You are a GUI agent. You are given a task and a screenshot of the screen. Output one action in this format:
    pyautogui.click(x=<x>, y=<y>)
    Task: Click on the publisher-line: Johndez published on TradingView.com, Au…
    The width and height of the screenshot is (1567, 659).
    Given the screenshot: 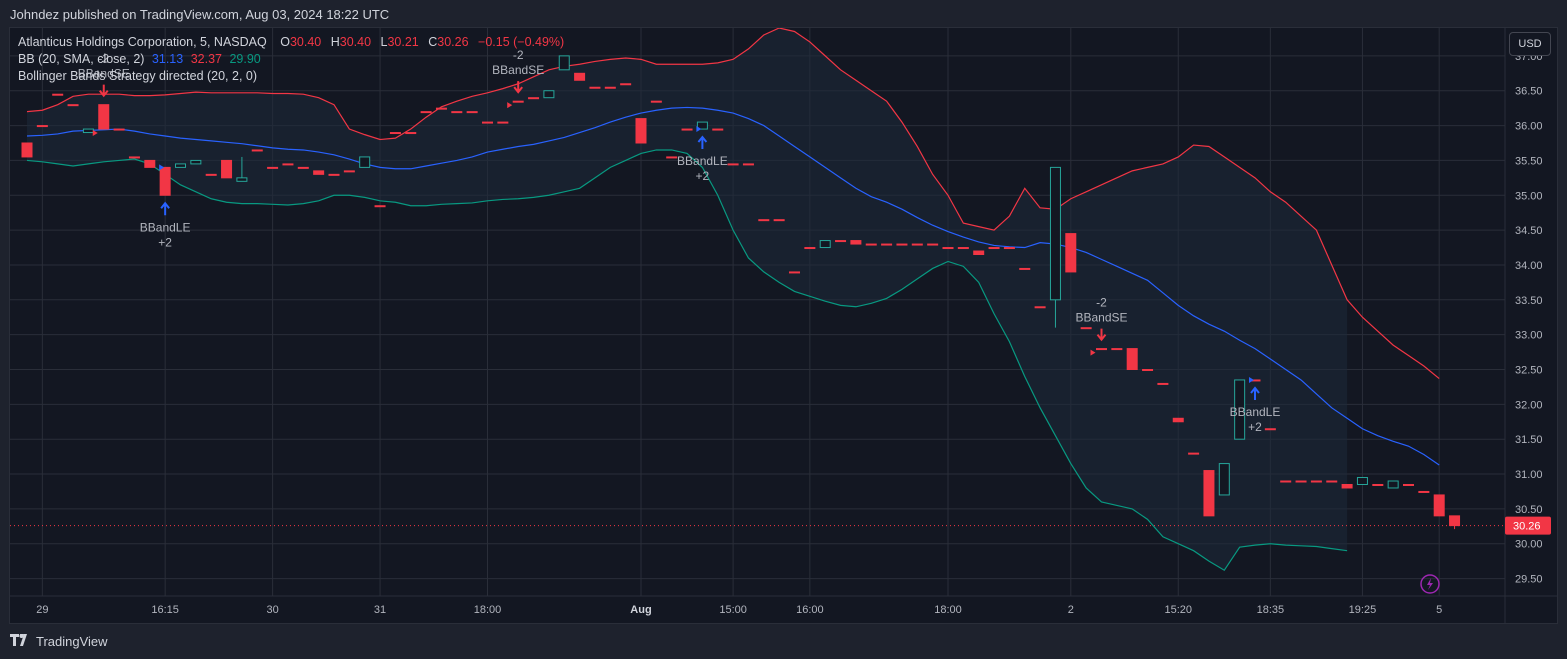 What is the action you would take?
    pyautogui.click(x=200, y=14)
    